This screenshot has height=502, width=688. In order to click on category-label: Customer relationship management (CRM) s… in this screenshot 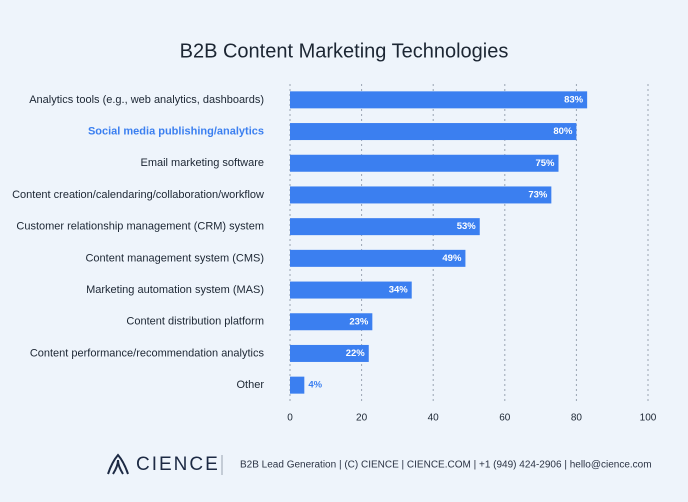, I will do `click(140, 227)`.